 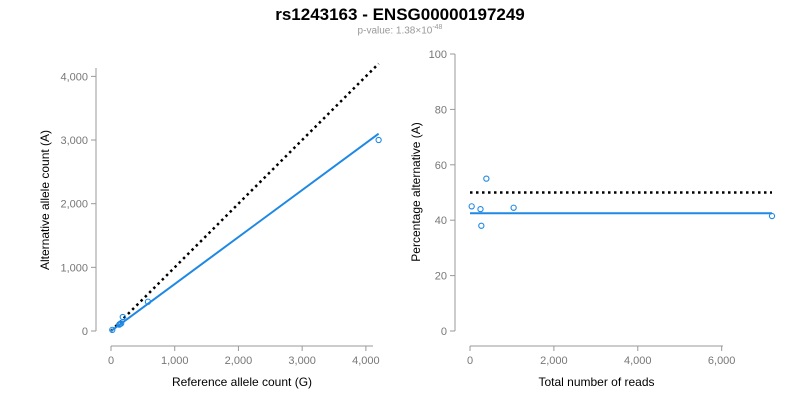 What do you see at coordinates (74, 141) in the screenshot?
I see `y-tick-label: 3,000` at bounding box center [74, 141].